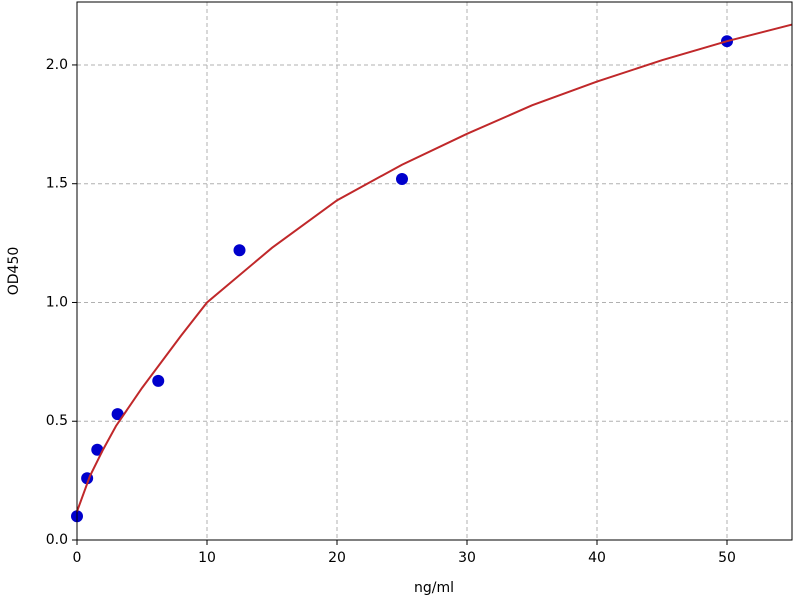  Describe the element at coordinates (57, 184) in the screenshot. I see `y-tick-label: 1.5` at that location.